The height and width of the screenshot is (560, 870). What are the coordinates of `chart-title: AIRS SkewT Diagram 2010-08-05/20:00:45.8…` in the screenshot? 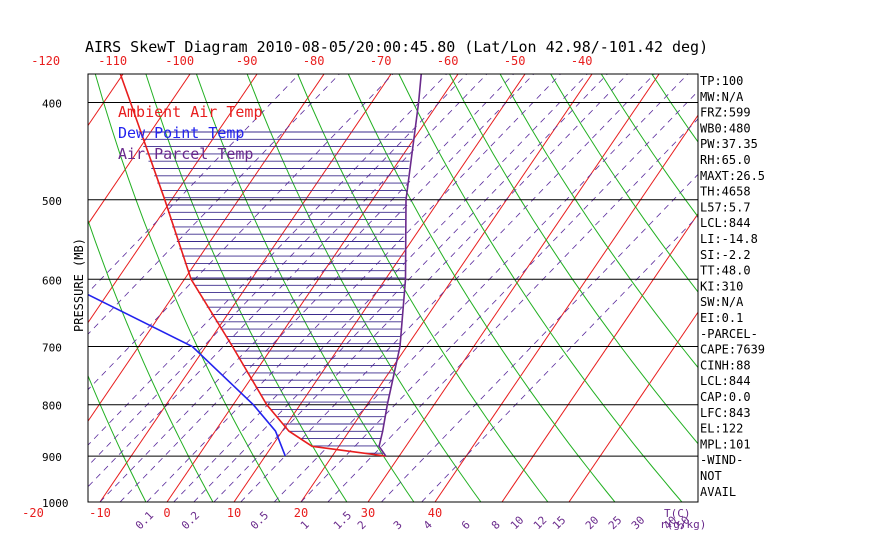 It's located at (396, 47).